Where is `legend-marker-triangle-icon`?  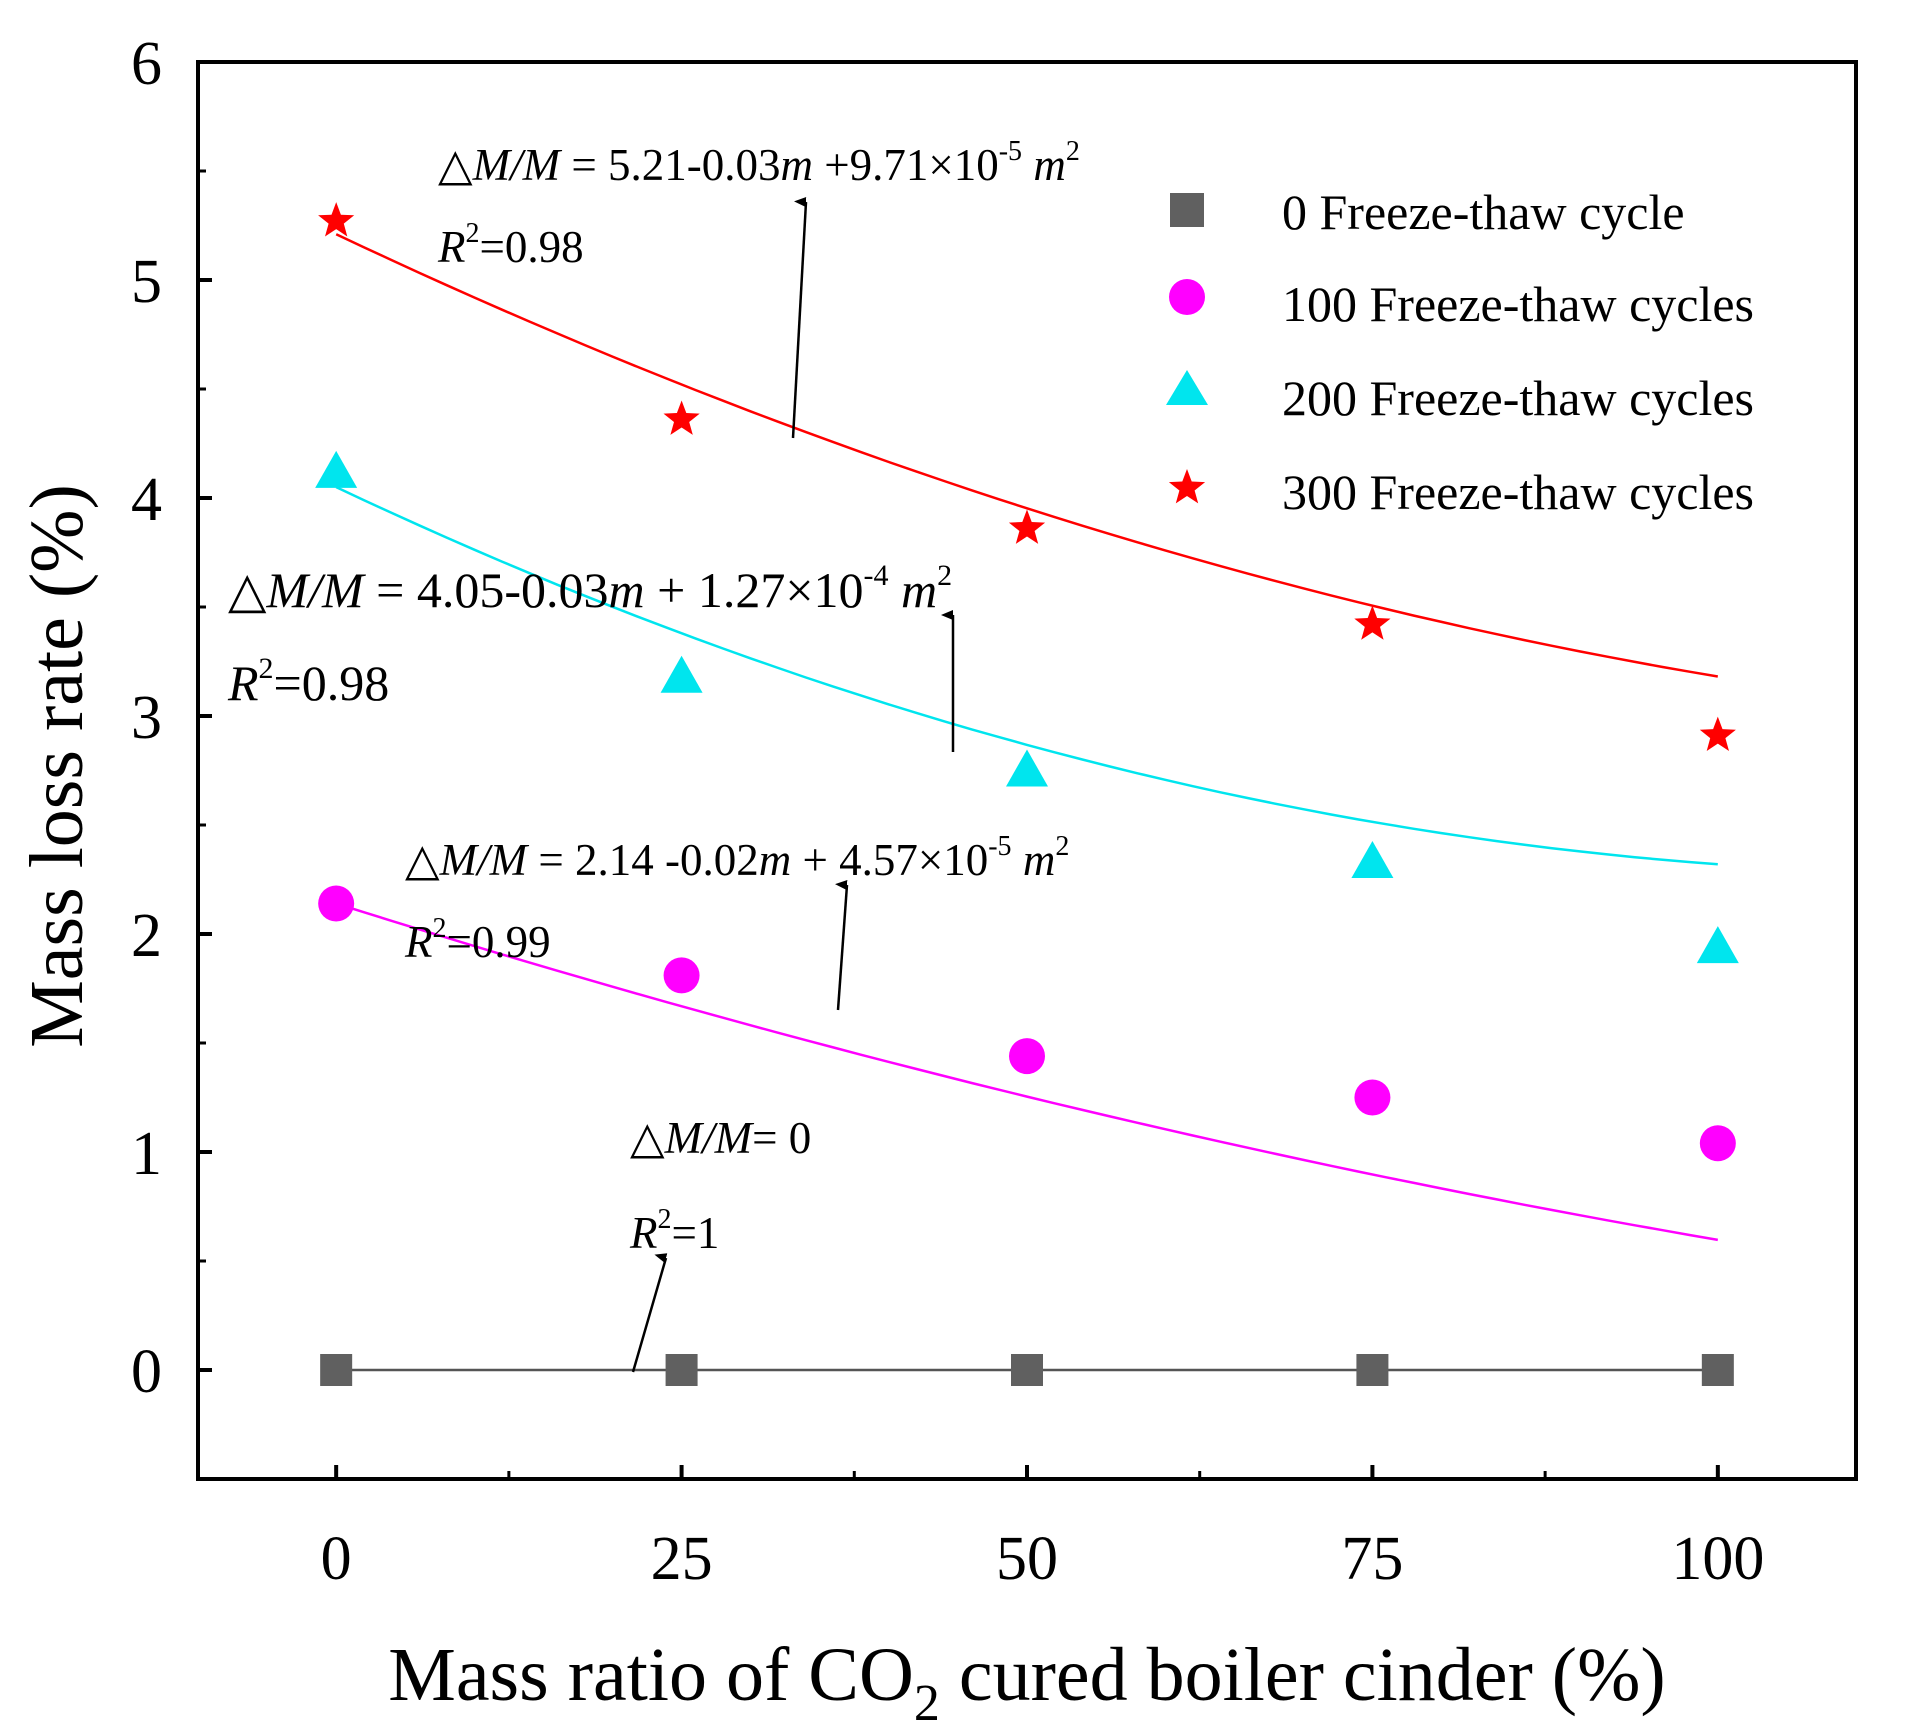 legend-marker-triangle-icon is located at coordinates (1187, 387).